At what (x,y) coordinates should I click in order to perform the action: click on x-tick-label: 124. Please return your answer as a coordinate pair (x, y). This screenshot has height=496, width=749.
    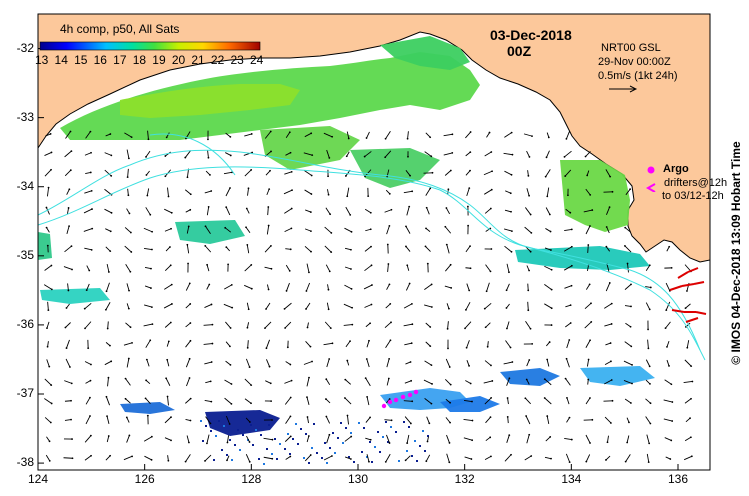
    Looking at the image, I should click on (38, 479).